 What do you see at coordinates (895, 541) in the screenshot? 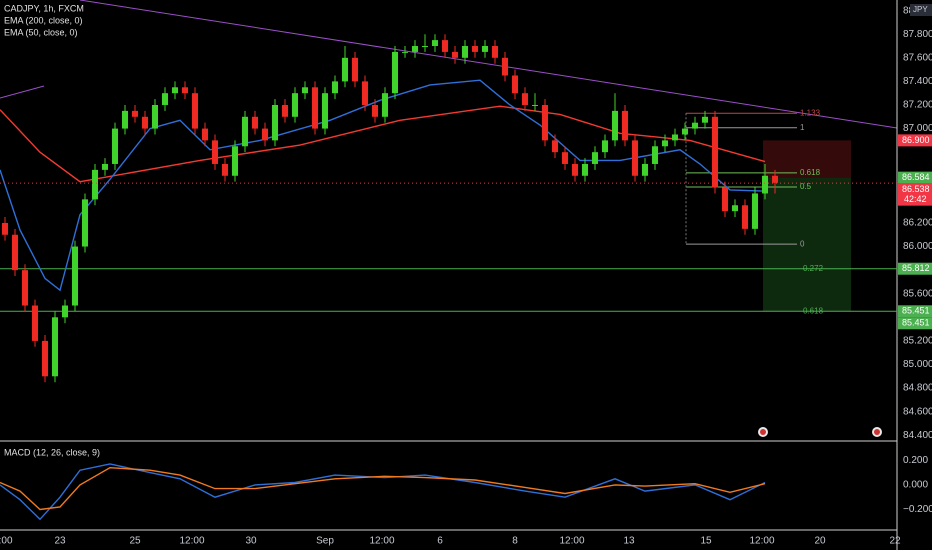
I see `x-tick-label: 22` at bounding box center [895, 541].